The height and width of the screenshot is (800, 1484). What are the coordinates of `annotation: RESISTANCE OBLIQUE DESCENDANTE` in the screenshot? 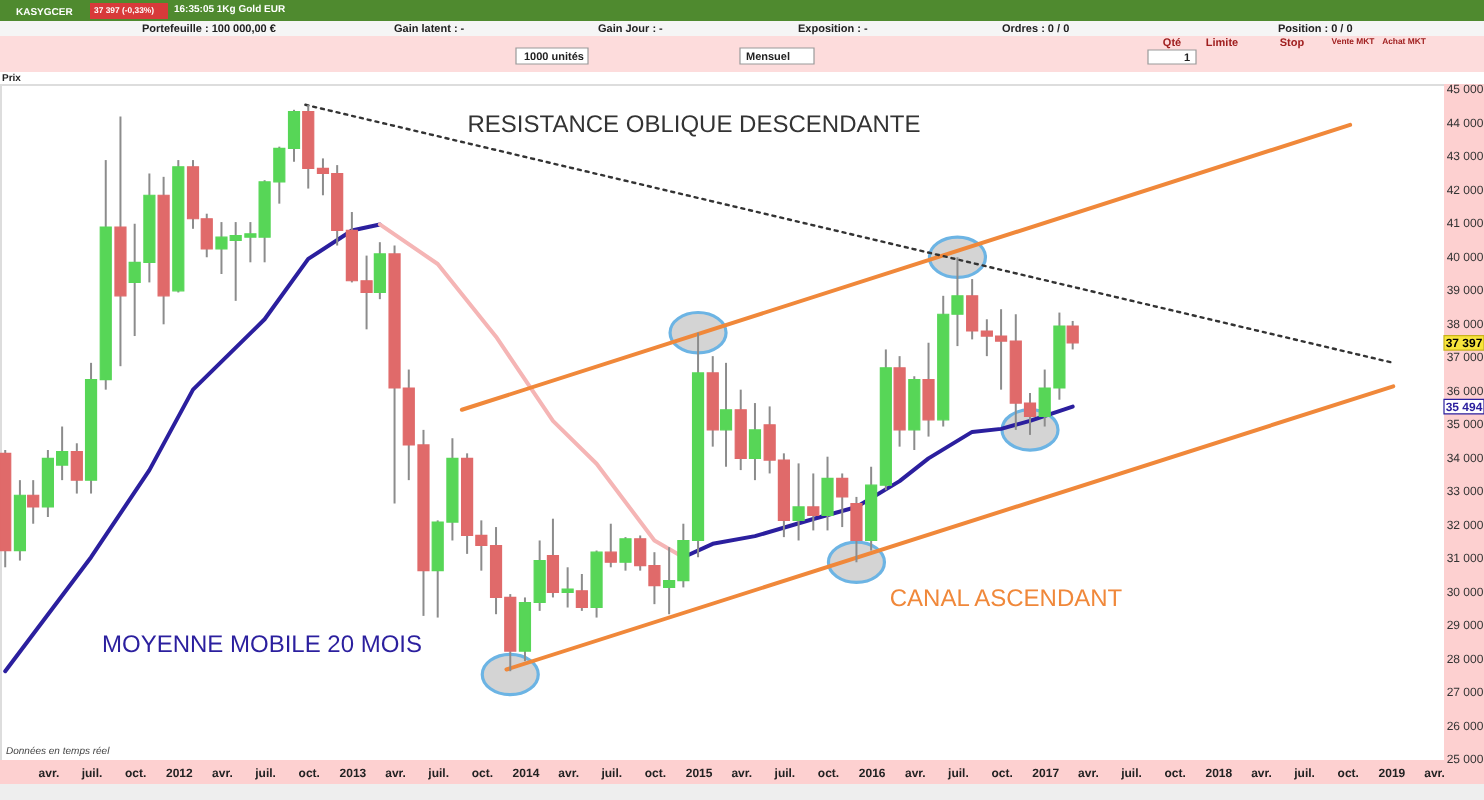 It's located at (694, 124).